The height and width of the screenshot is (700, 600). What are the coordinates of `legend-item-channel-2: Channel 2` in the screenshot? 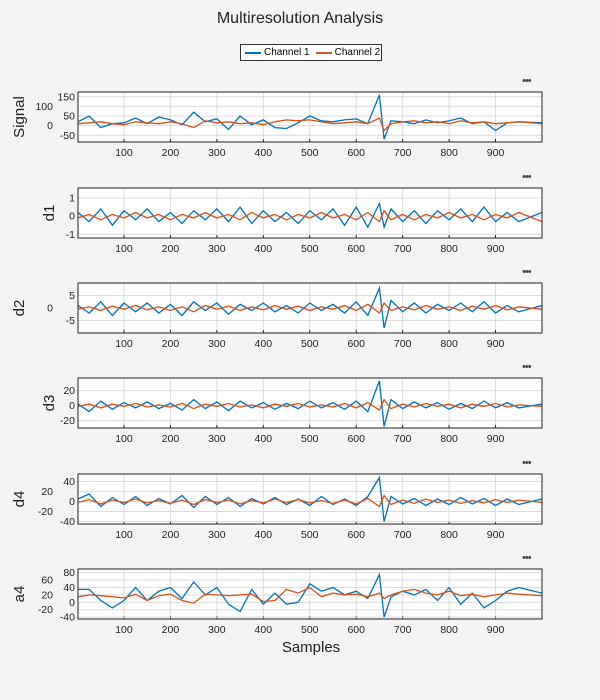 It's located at (347, 52).